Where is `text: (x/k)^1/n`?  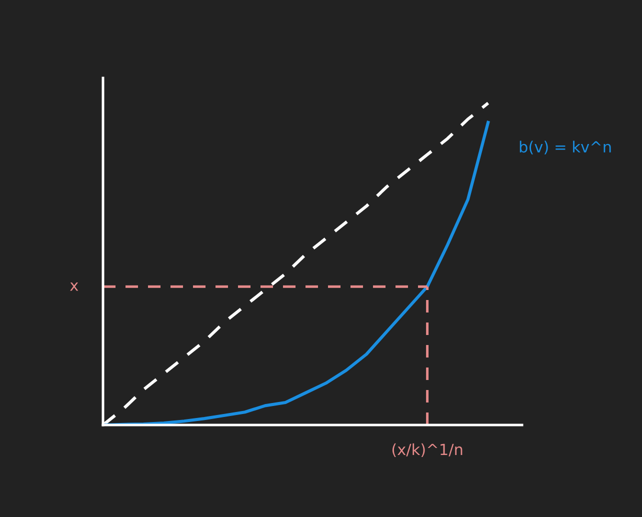 text: (x/k)^1/n is located at coordinates (427, 450).